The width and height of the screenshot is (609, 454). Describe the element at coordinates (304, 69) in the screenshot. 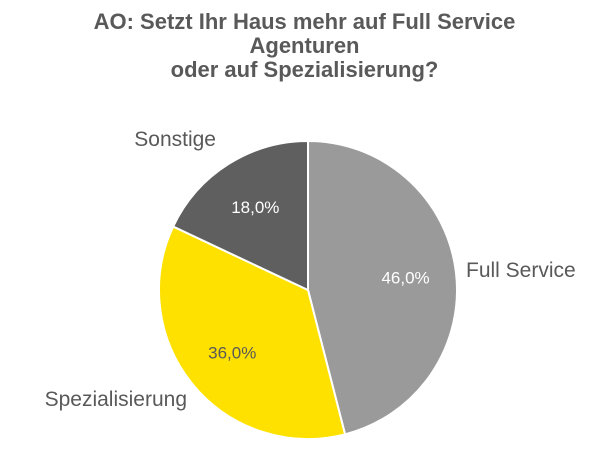

I see `chart-title-line-3: oder auf Spezialisierung?` at that location.